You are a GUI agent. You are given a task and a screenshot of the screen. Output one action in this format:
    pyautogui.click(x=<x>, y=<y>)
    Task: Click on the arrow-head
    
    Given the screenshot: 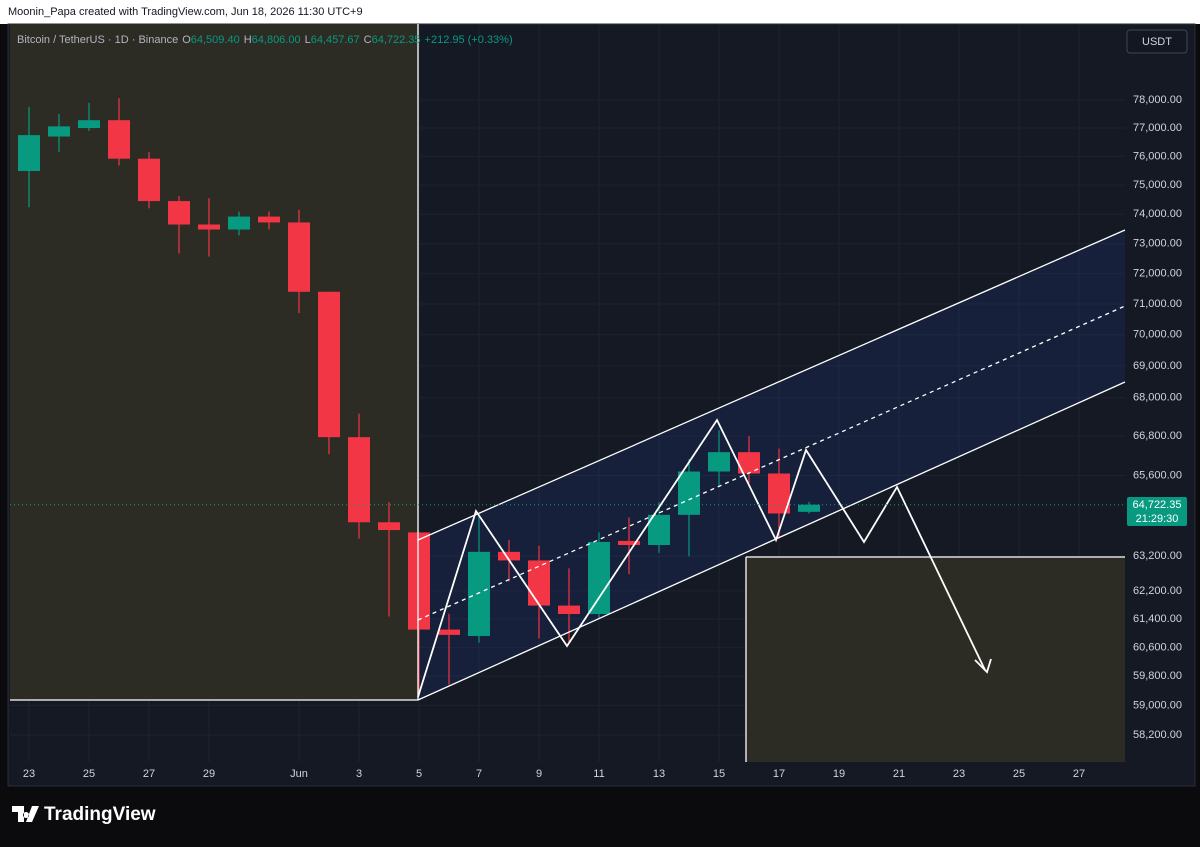 What is the action you would take?
    pyautogui.click(x=983, y=666)
    